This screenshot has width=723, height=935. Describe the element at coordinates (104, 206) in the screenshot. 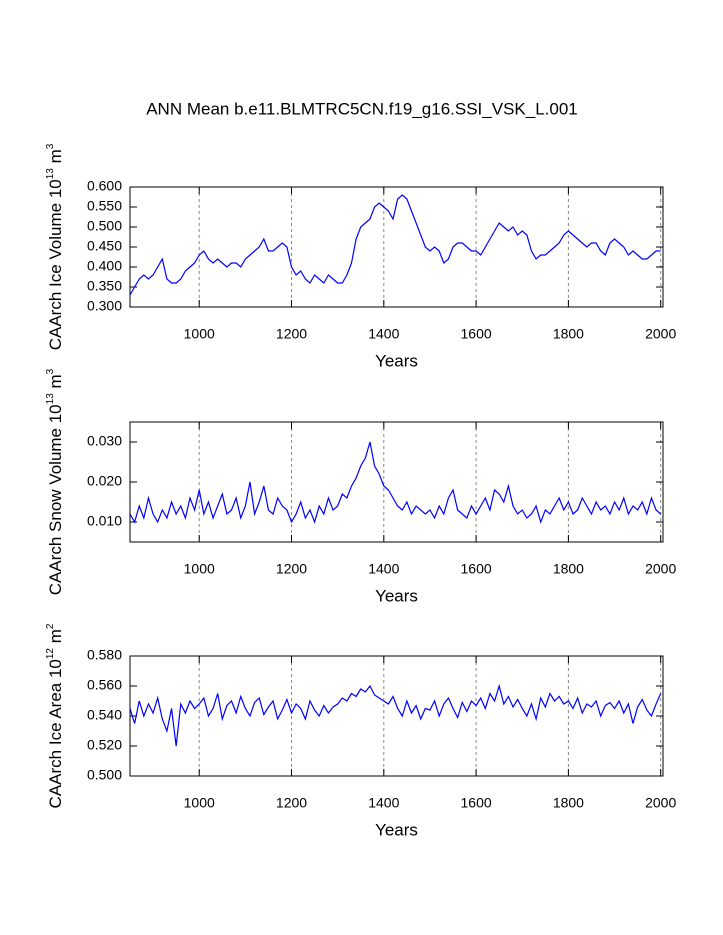

I see `y-tick-label: 0.550` at that location.